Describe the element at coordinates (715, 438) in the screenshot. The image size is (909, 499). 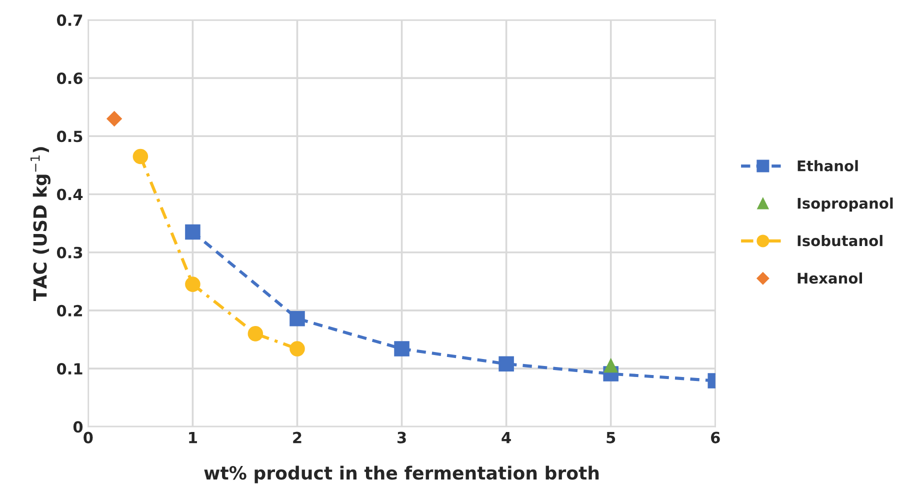
I see `x-tick-label: 6` at that location.